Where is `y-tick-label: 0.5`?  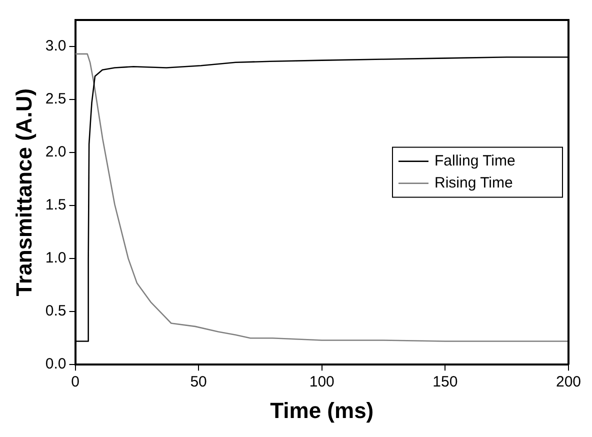
y-tick-label: 0.5 is located at coordinates (55, 311).